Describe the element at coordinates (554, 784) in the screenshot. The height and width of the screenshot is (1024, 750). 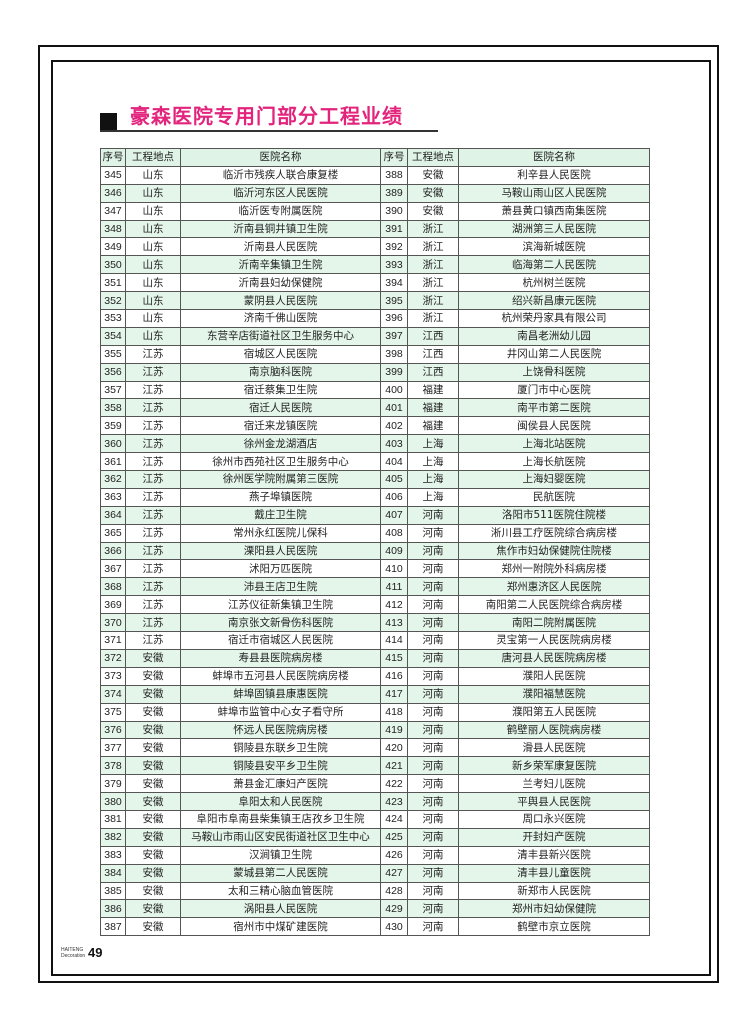
I see `cell-hospital: 兰考妇儿医院` at that location.